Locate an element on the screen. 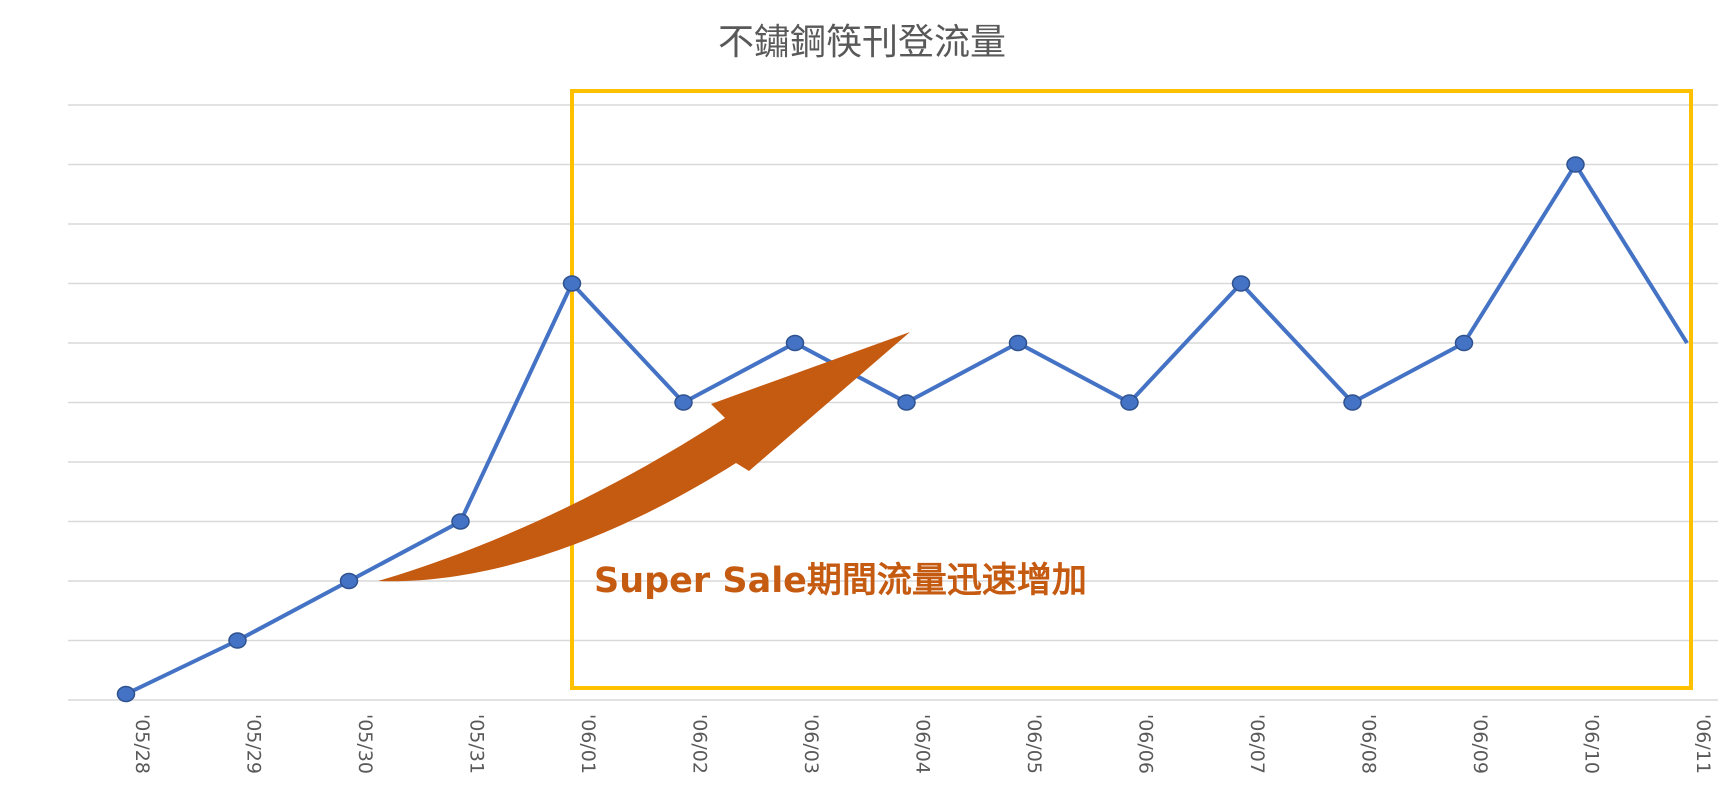  annotation-text: Super Sale期間流量迅速增加 is located at coordinates (840, 581).